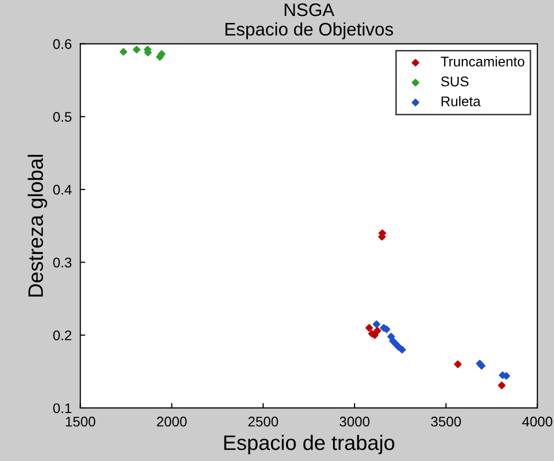  Describe the element at coordinates (62, 189) in the screenshot. I see `y-tick-label: 0.4` at that location.